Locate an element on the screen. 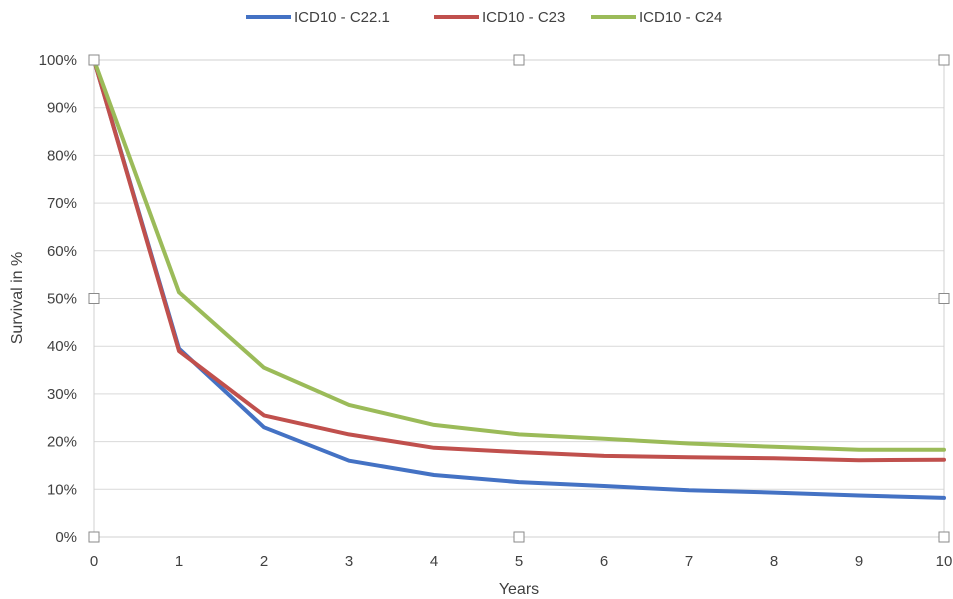 The image size is (953, 599). y-tick-label: 70% is located at coordinates (62, 203).